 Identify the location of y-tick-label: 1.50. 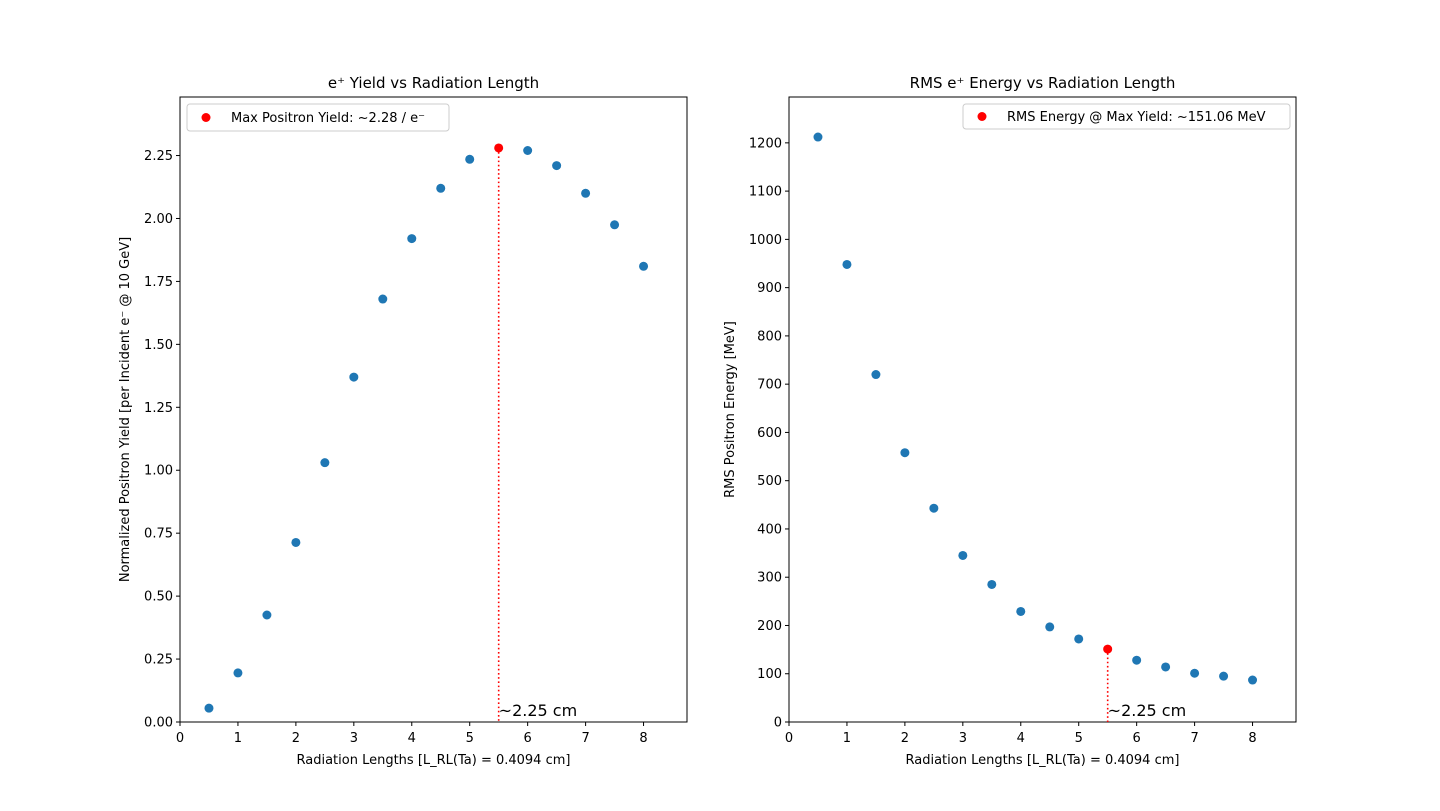
(158, 345).